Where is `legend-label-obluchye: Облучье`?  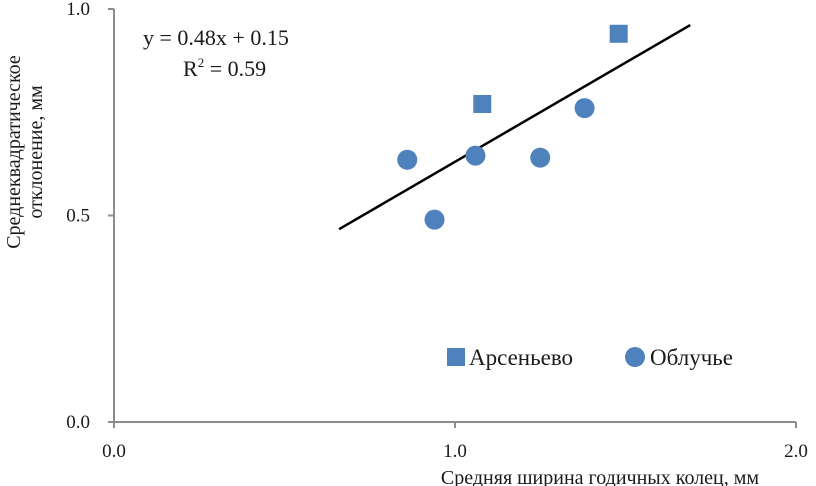 legend-label-obluchye: Облучье is located at coordinates (691, 357).